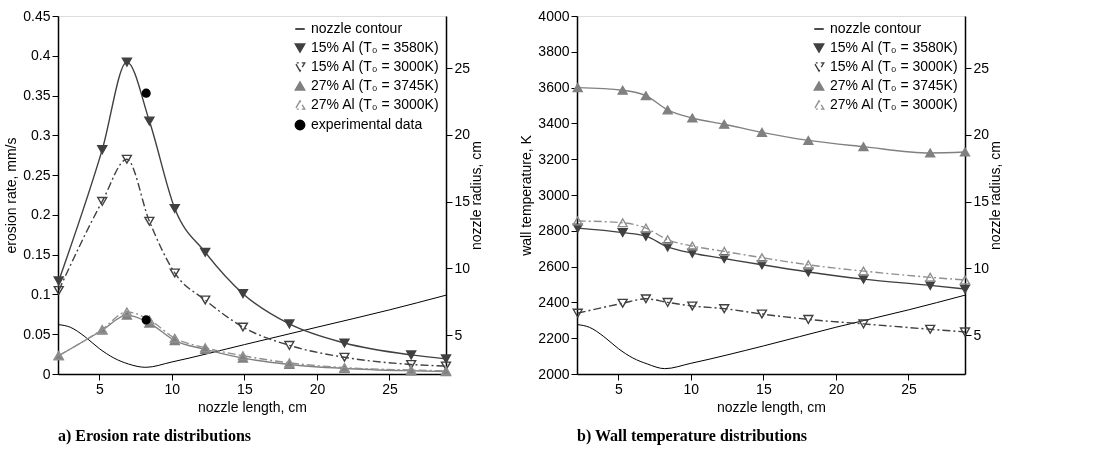 This screenshot has height=473, width=1106. Describe the element at coordinates (554, 194) in the screenshot. I see `y-tick-label: 3000` at that location.